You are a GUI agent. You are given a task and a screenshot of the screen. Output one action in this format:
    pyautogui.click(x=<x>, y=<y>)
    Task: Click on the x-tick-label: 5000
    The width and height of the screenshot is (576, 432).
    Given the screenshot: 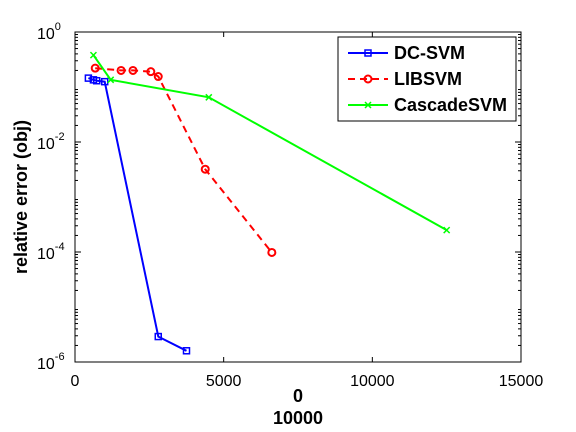 What is the action you would take?
    pyautogui.click(x=224, y=381)
    